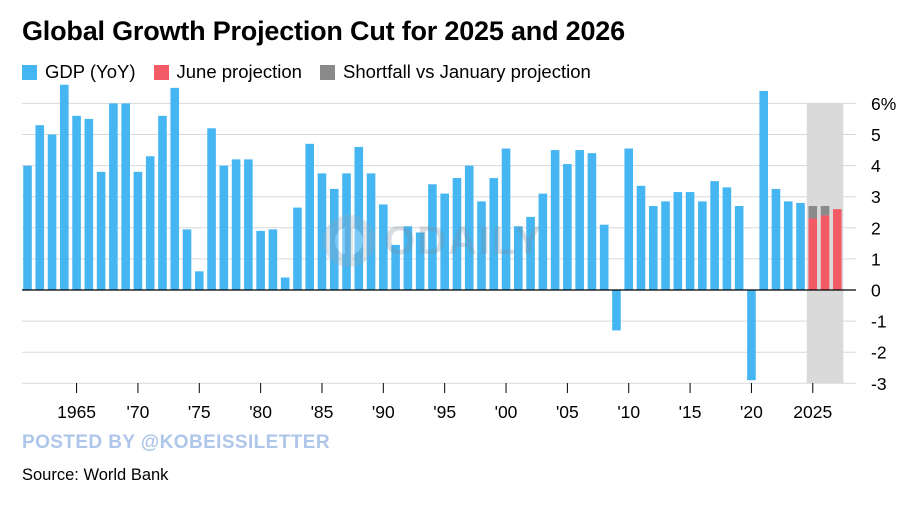  What do you see at coordinates (883, 104) in the screenshot?
I see `y-tick-label: 6%` at bounding box center [883, 104].